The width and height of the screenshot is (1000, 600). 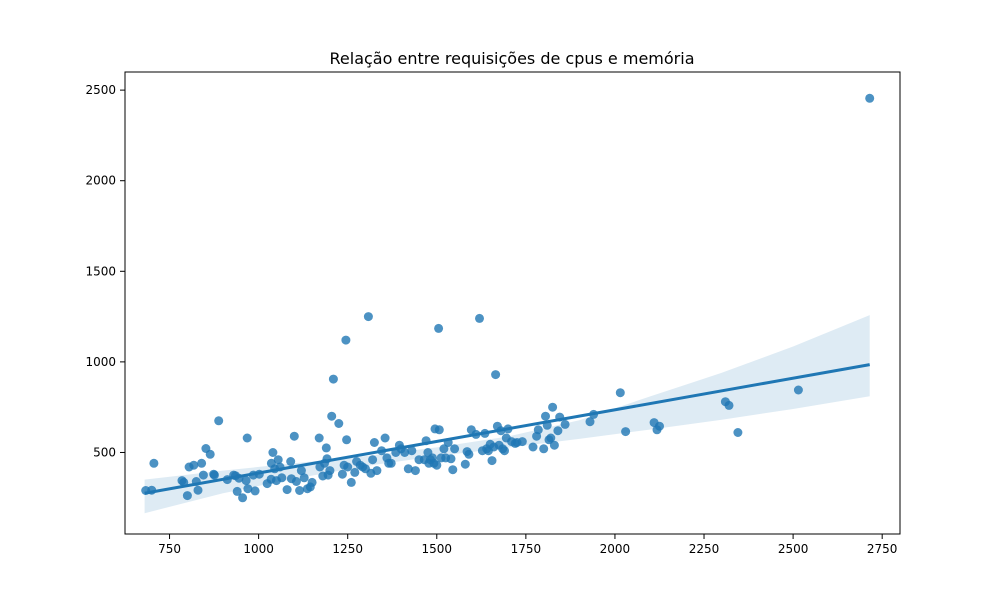 What do you see at coordinates (100, 362) in the screenshot?
I see `y-tick-label: 1000` at bounding box center [100, 362].